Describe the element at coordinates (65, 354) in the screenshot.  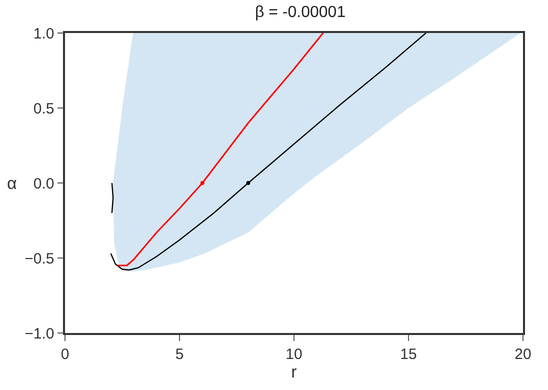
I see `x-tick-label: 0` at that location.